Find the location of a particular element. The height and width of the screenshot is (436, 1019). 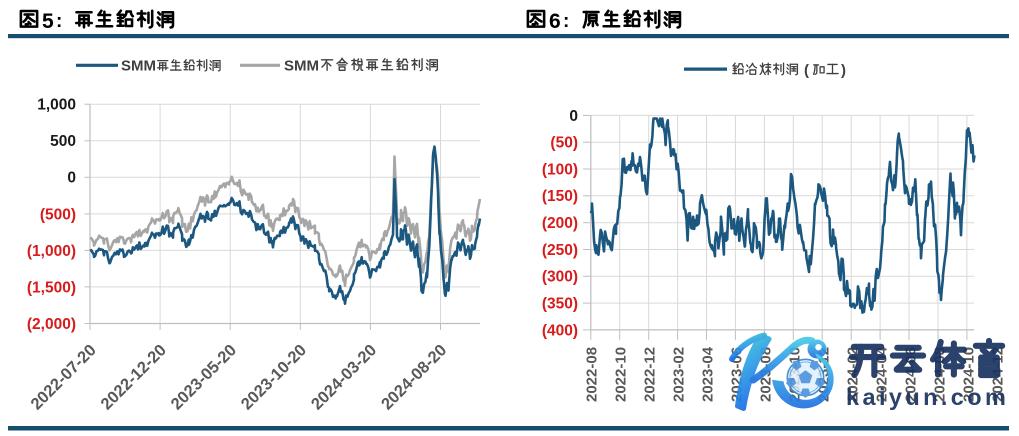

svg-text: 1,000 is located at coordinates (56, 105).